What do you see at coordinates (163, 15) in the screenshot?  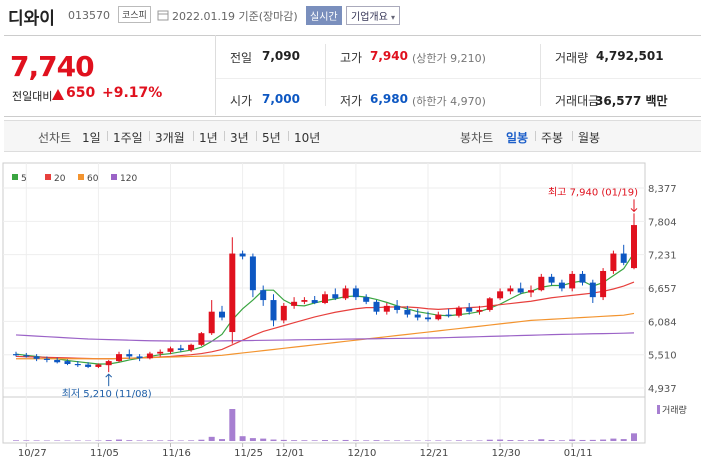 I see `calendar-icon` at bounding box center [163, 15].